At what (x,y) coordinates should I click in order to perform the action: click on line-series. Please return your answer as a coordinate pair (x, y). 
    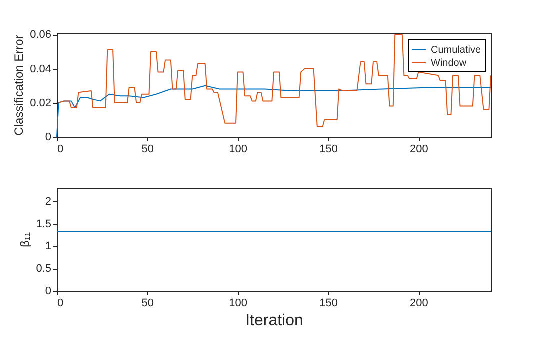
    Looking at the image, I should click on (274, 111).